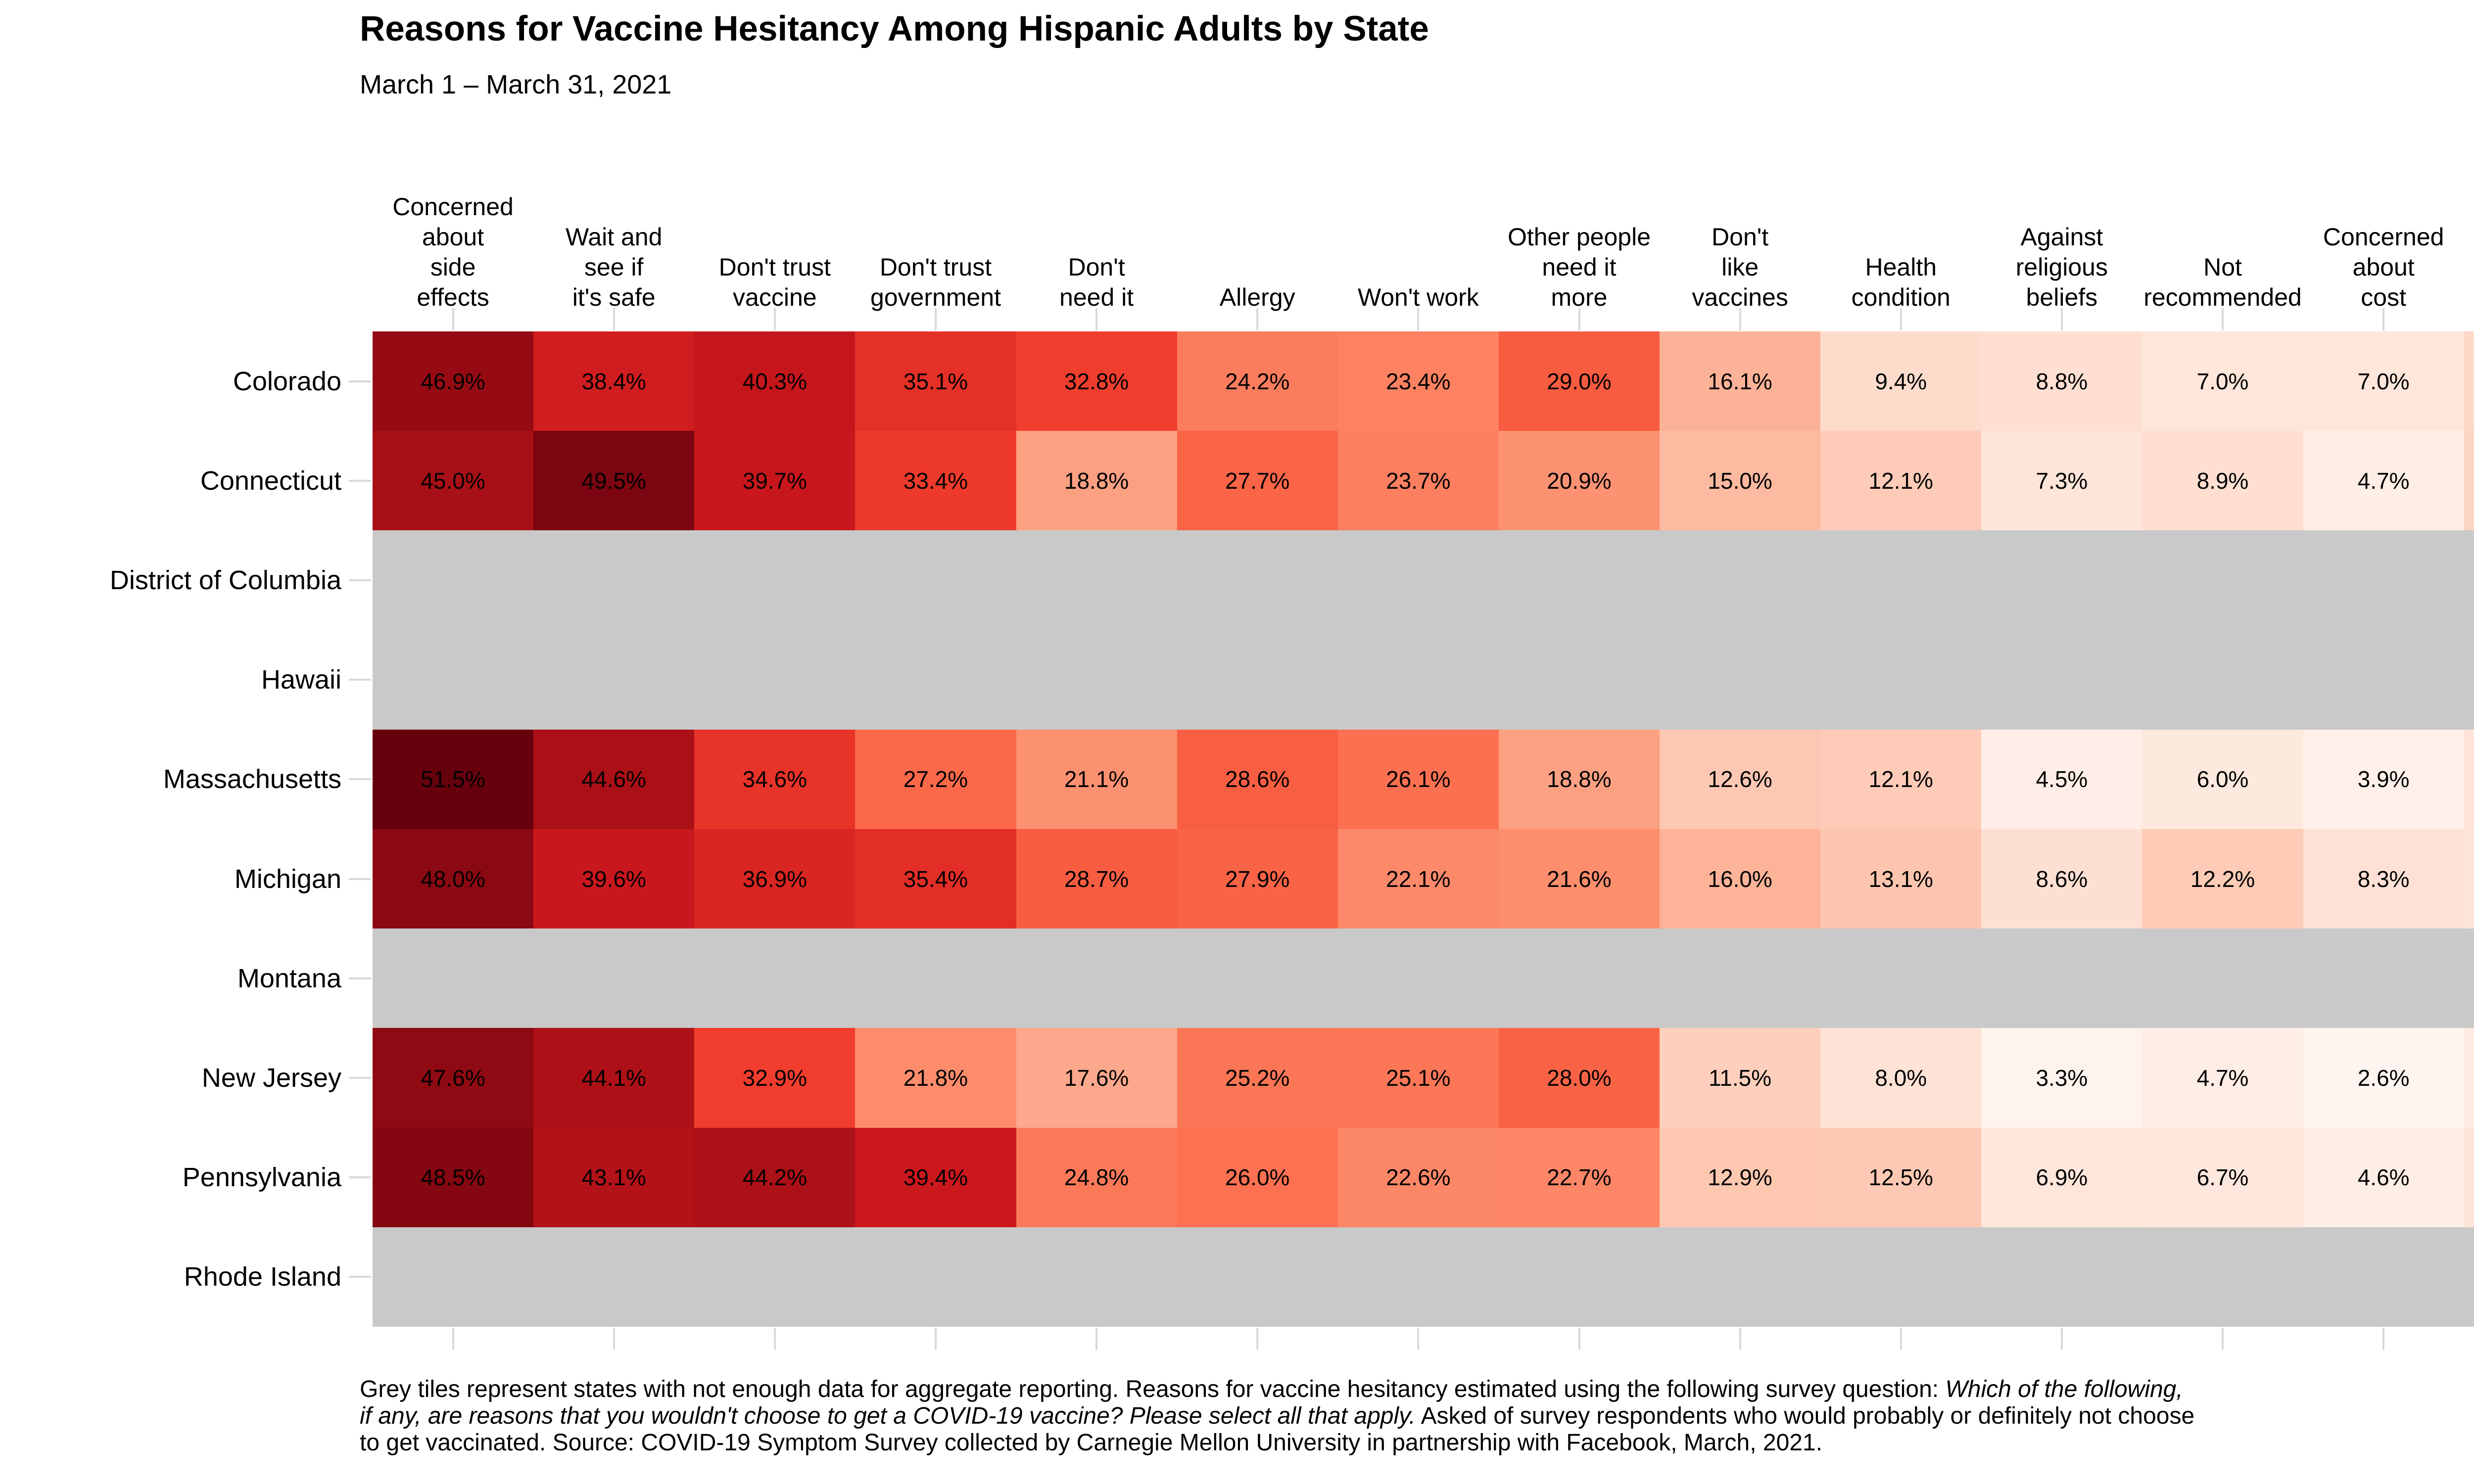 The height and width of the screenshot is (1484, 2474). What do you see at coordinates (2222, 282) in the screenshot?
I see `column-header: Not recommended` at bounding box center [2222, 282].